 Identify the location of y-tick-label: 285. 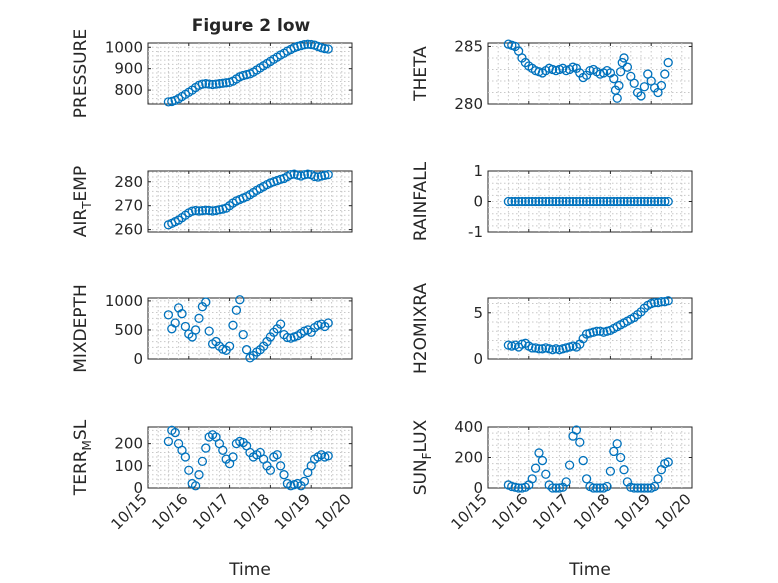
(468, 46).